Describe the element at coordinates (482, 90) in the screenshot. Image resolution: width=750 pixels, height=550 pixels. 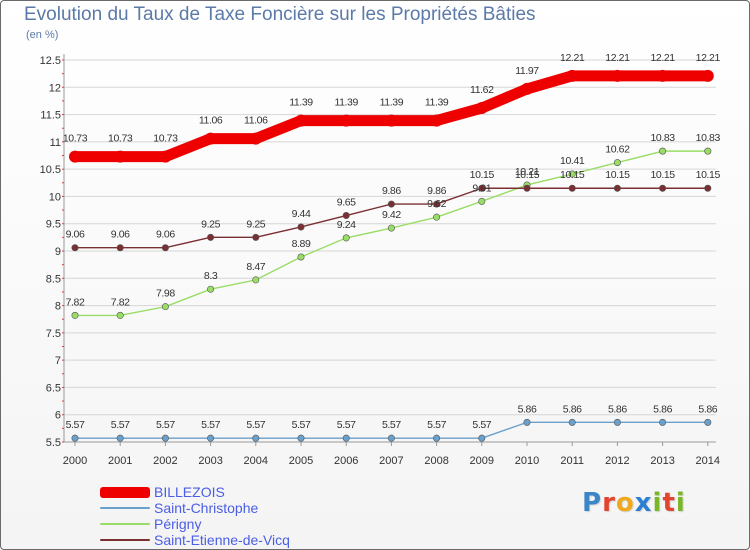
I see `data-label: 11.62` at that location.